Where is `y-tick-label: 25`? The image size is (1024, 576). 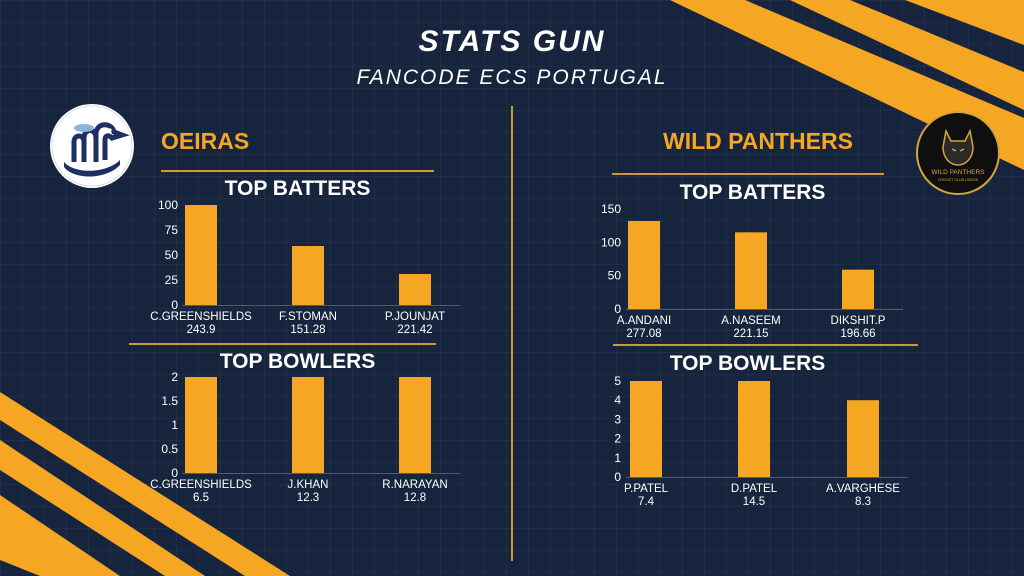 y-tick-label: 25 is located at coordinates (172, 280).